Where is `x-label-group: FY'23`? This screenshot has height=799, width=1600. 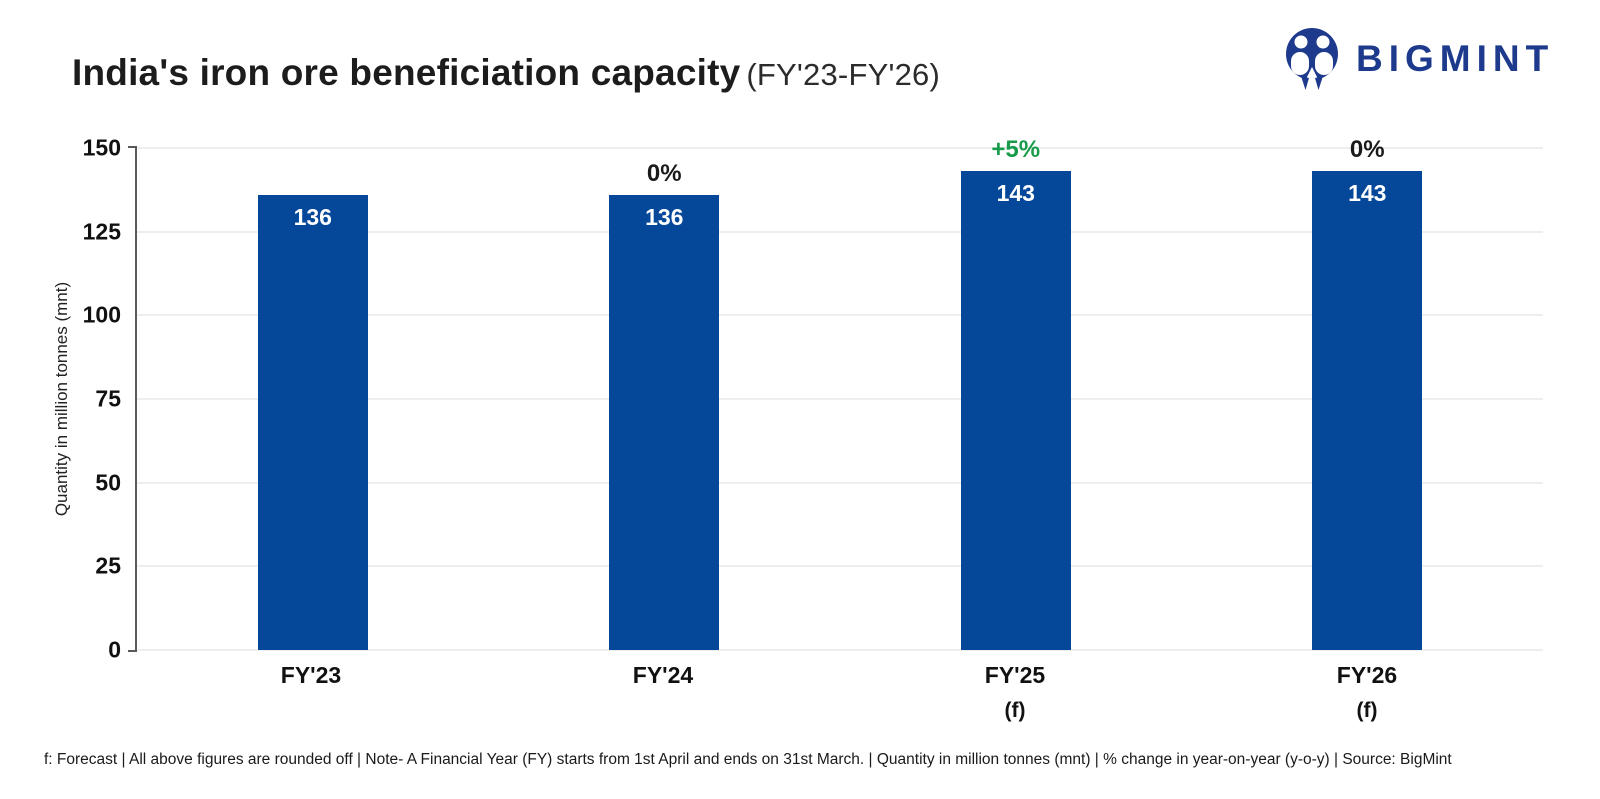
x-label-group: FY'23 is located at coordinates (311, 675).